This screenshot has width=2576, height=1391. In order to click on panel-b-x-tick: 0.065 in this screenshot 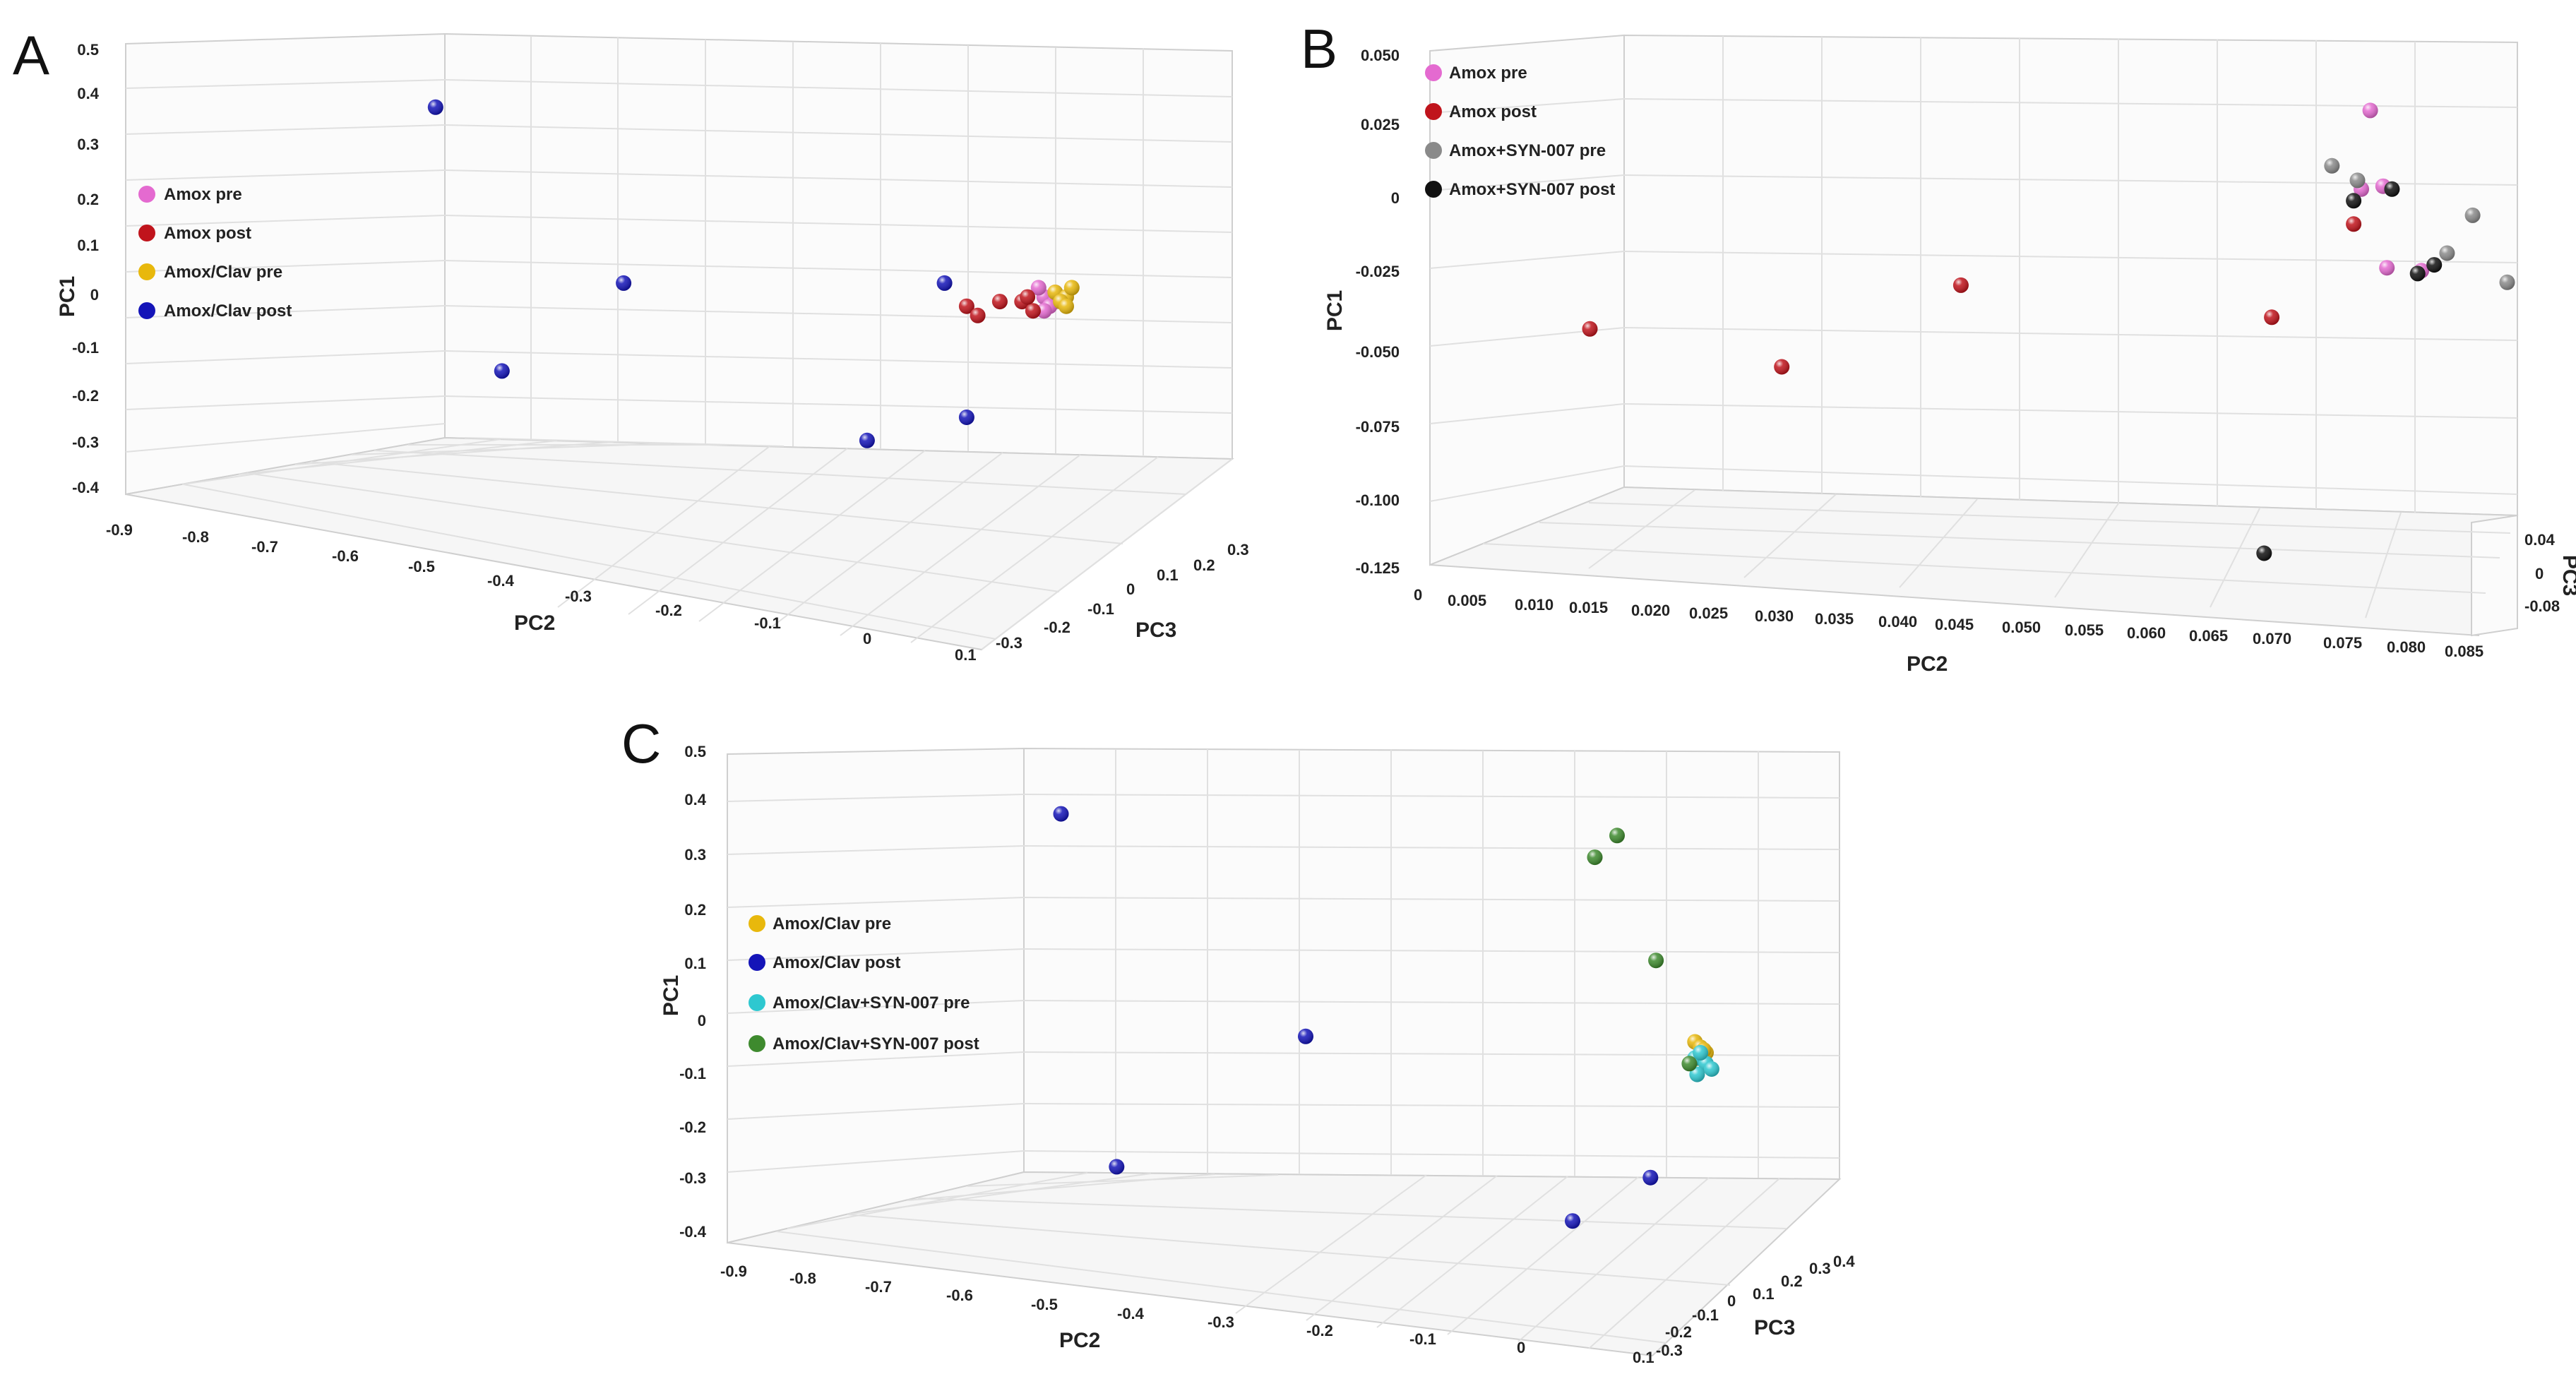, I will do `click(2208, 636)`.